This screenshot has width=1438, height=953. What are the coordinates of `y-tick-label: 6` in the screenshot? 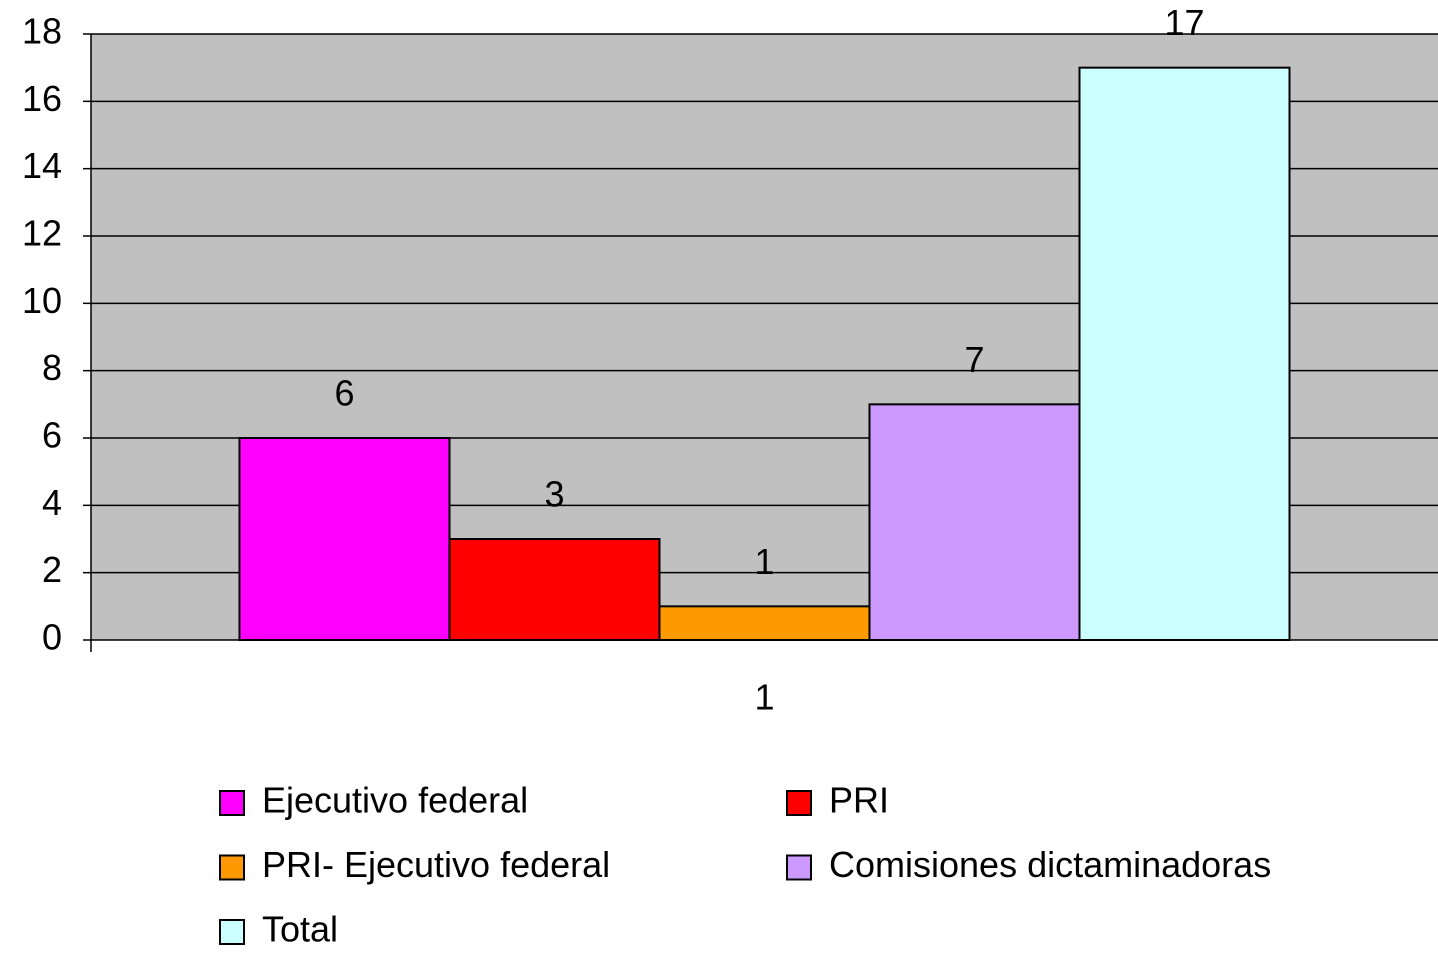 It's located at (52, 435).